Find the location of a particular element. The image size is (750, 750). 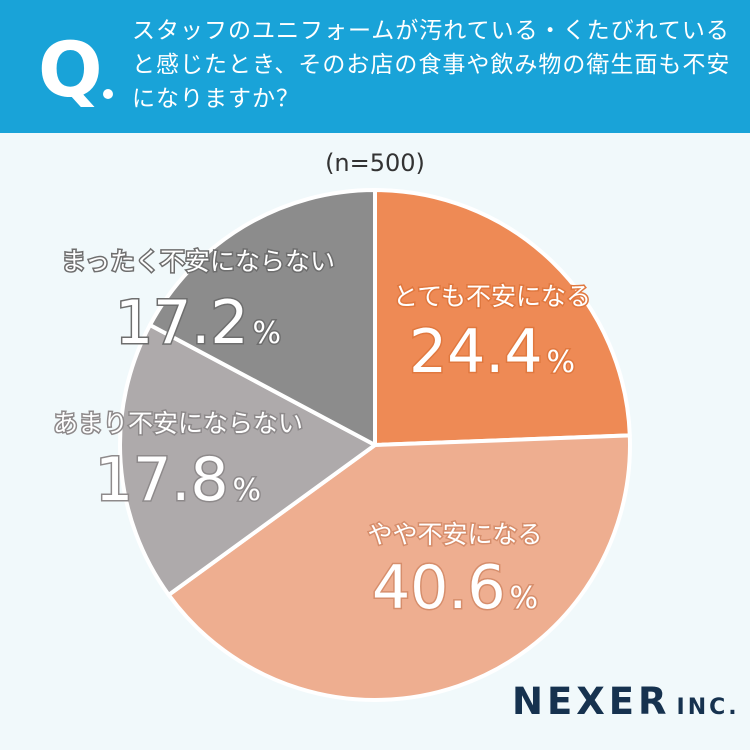

slice-value-label: 24.4% is located at coordinates (492, 352).